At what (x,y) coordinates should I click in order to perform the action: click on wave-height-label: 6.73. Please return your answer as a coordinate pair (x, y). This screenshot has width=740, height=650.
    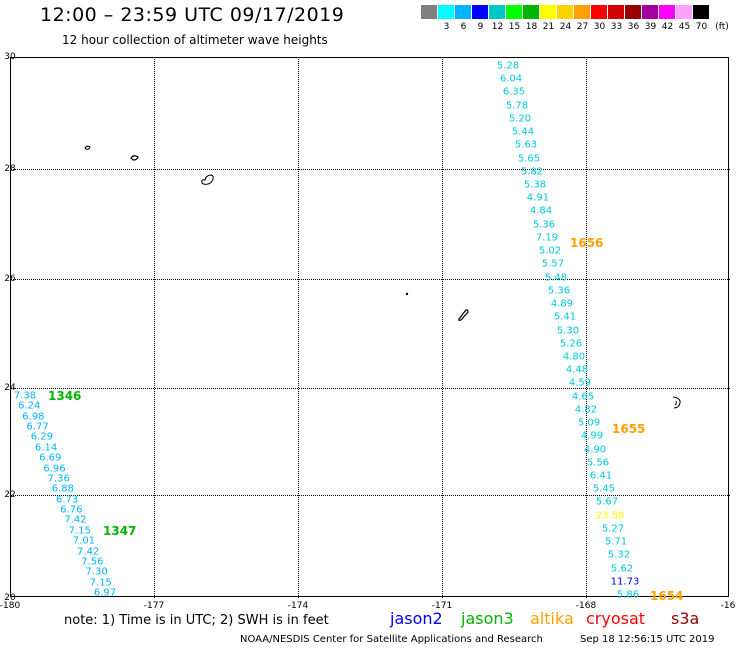
    Looking at the image, I should click on (67, 500).